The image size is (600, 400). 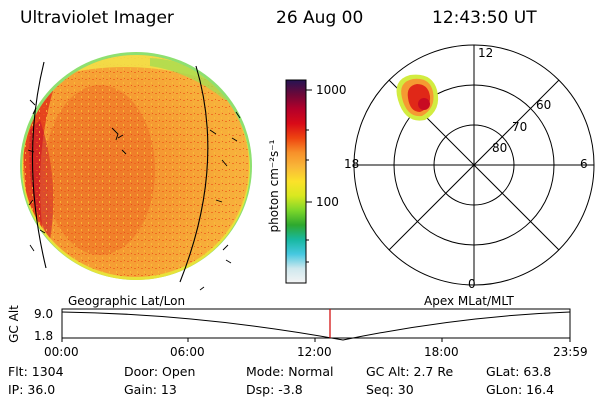 I want to click on instrument-title: Ultraviolet Imager, so click(x=97, y=18).